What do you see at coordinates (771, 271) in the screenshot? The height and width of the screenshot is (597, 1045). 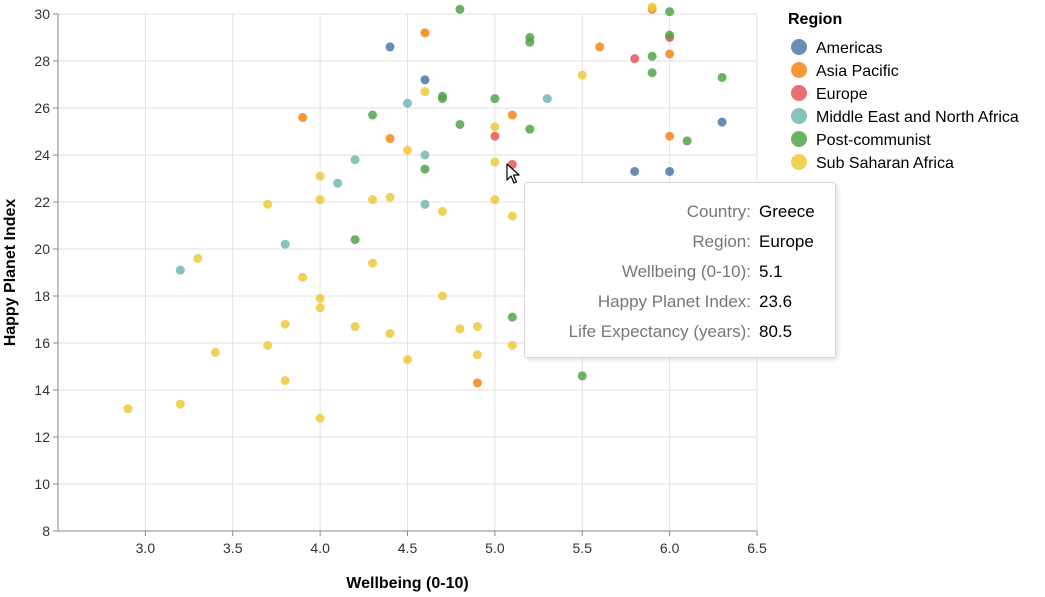 I see `tooltip-value: 5.1` at bounding box center [771, 271].